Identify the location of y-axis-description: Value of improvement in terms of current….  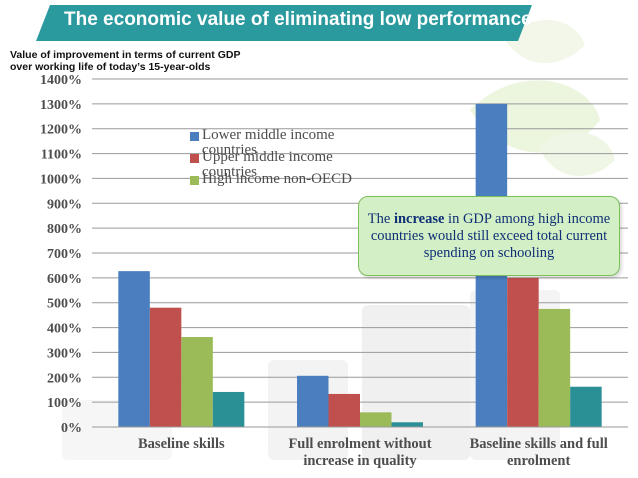
(125, 61).